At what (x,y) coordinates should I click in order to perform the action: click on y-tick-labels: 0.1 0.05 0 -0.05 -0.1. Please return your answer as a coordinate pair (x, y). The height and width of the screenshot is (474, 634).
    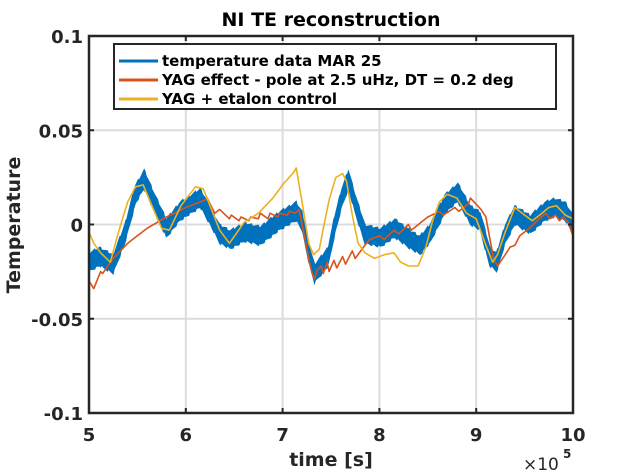
    Looking at the image, I should click on (57, 226).